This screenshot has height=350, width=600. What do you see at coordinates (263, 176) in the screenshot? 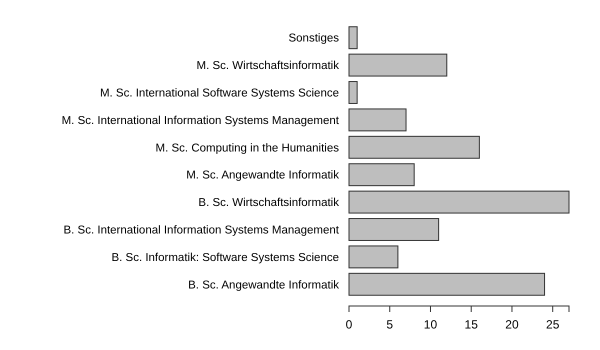
I see `y-tick-label: M. Sc. Angewandte Informatik` at bounding box center [263, 176].